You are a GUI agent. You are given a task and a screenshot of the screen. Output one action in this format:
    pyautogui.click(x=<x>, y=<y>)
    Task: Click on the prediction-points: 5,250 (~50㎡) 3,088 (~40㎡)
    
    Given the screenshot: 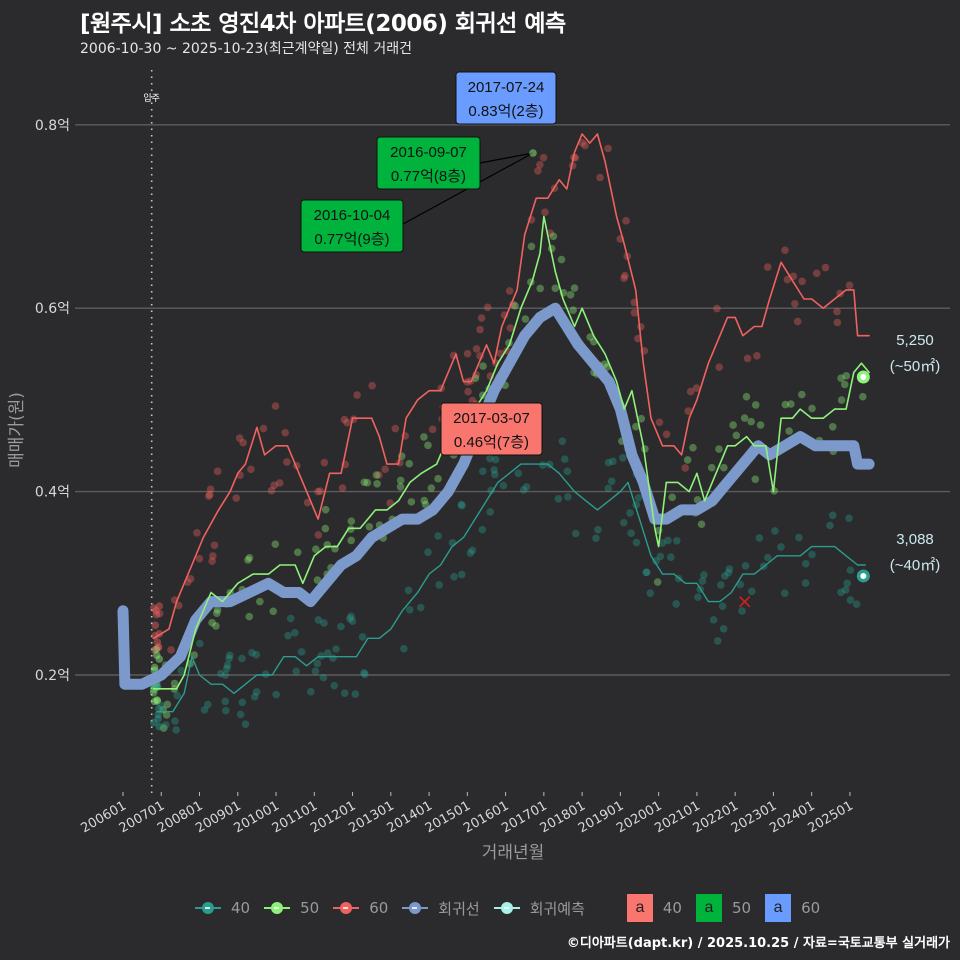 What is the action you would take?
    pyautogui.click(x=898, y=457)
    